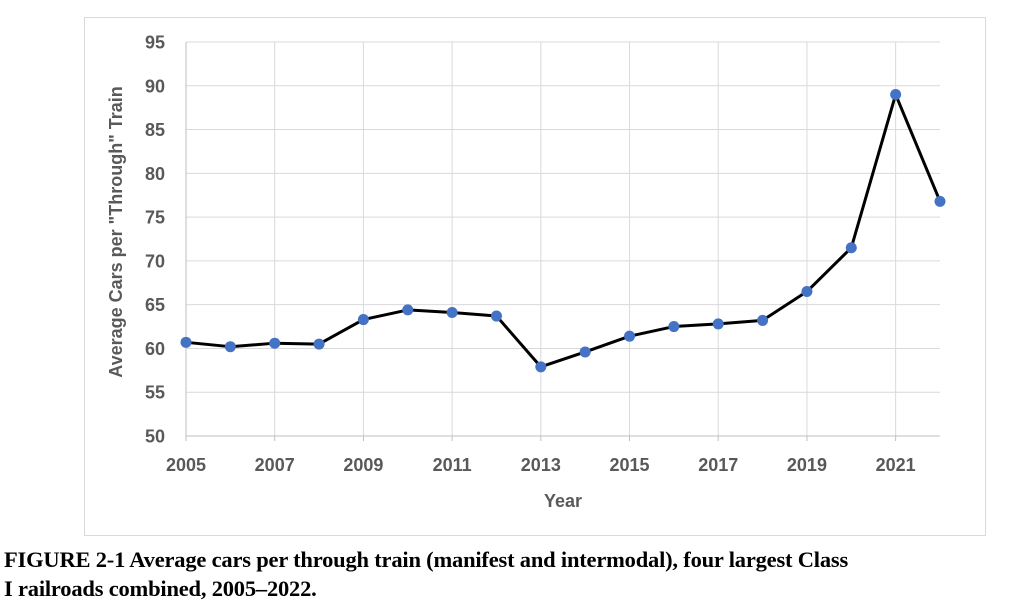 The image size is (1023, 606). I want to click on x-tick-label: 2009, so click(363, 465).